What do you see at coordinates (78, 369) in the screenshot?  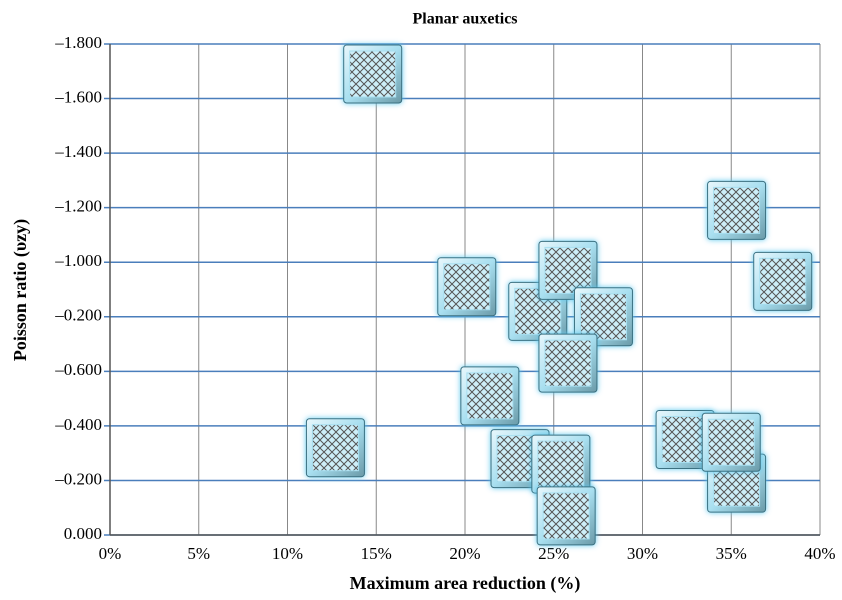 I see `y-tick-label: –0.600` at bounding box center [78, 369].